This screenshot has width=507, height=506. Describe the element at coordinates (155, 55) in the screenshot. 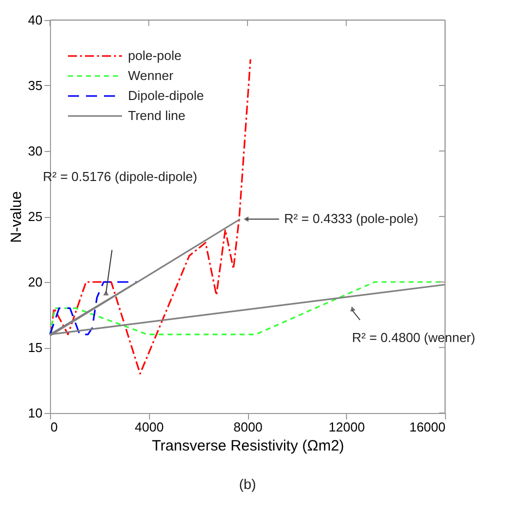

I see `legend-label: pole-pole` at that location.